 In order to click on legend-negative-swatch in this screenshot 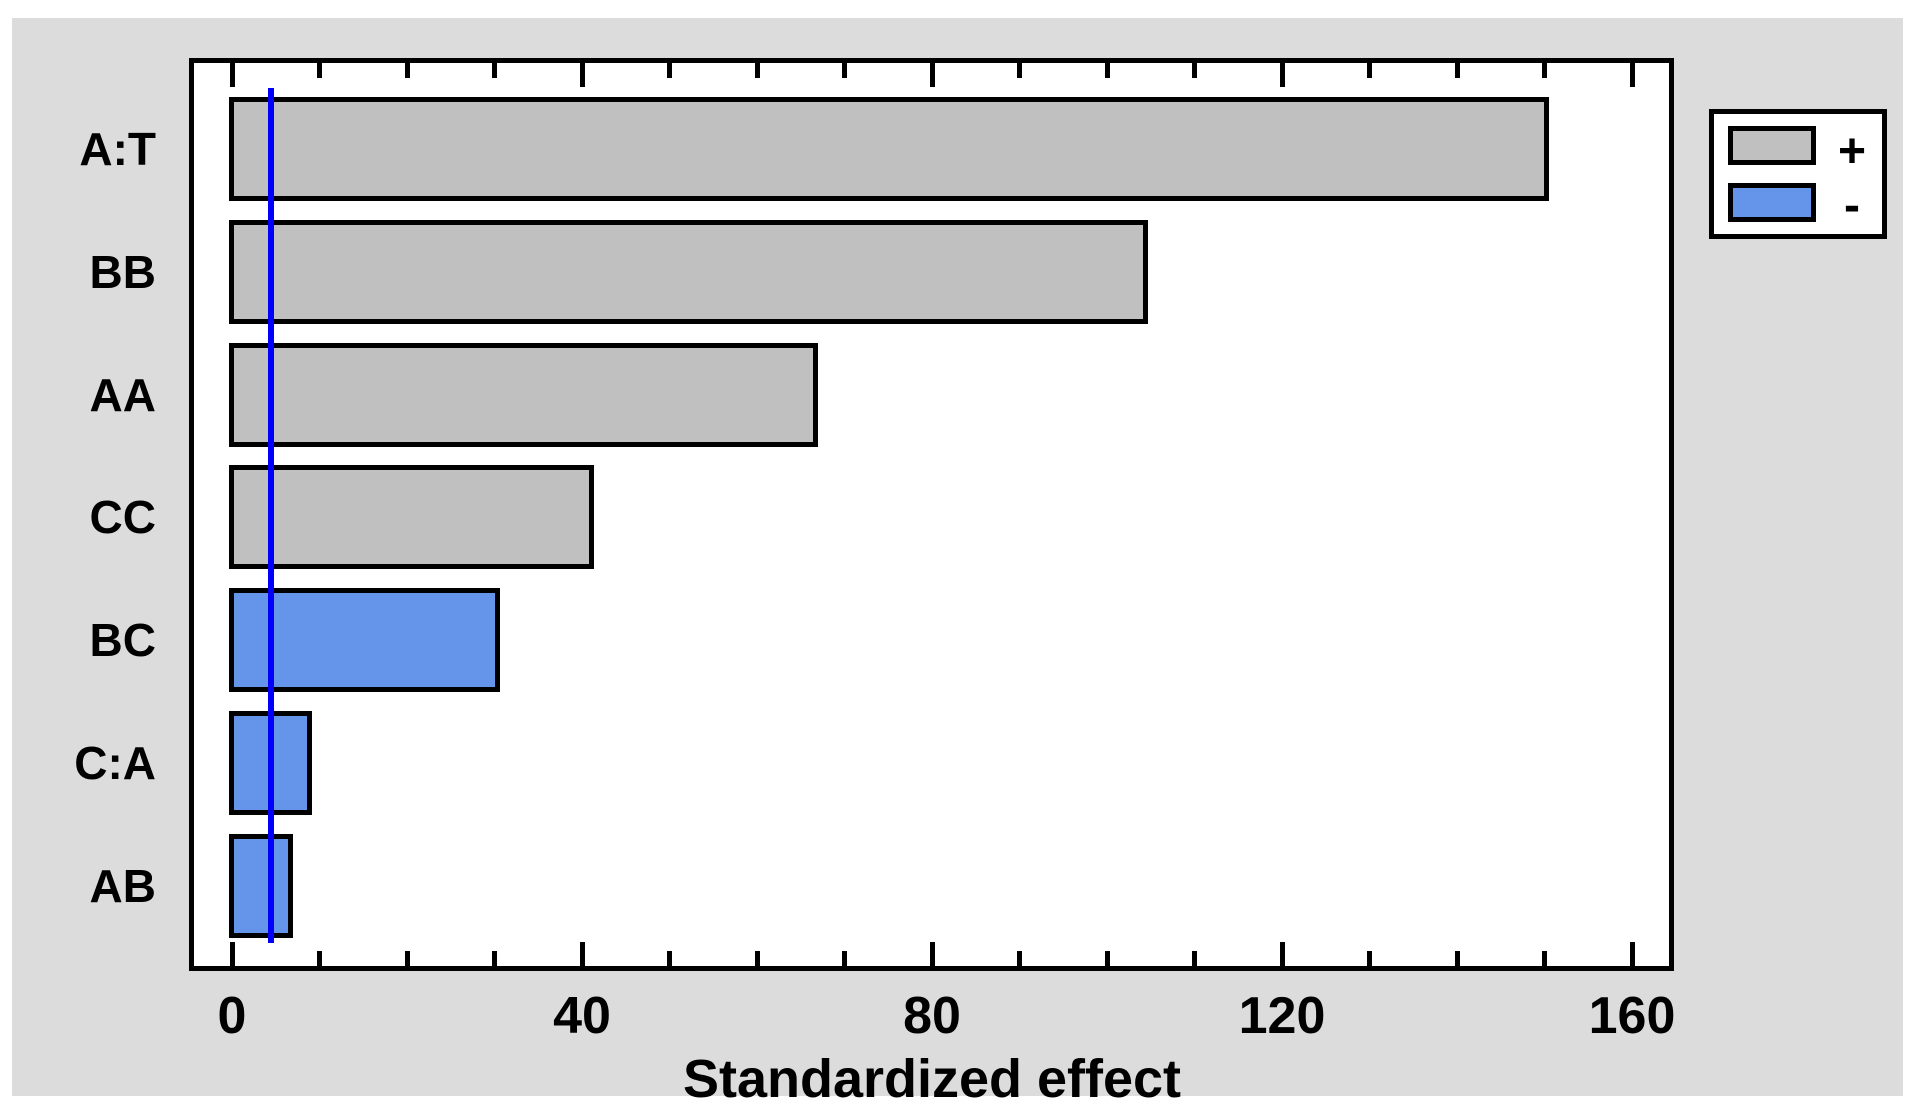, I will do `click(1772, 202)`.